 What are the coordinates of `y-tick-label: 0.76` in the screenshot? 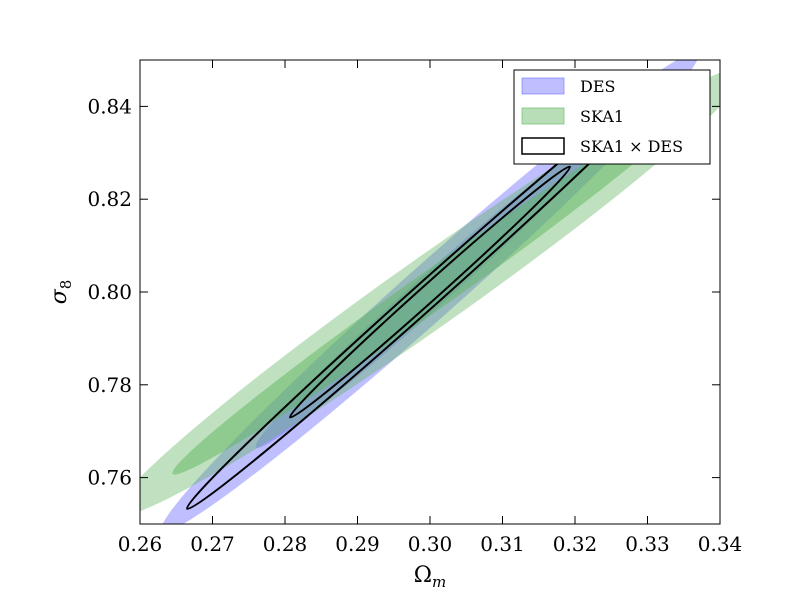 It's located at (109, 478).